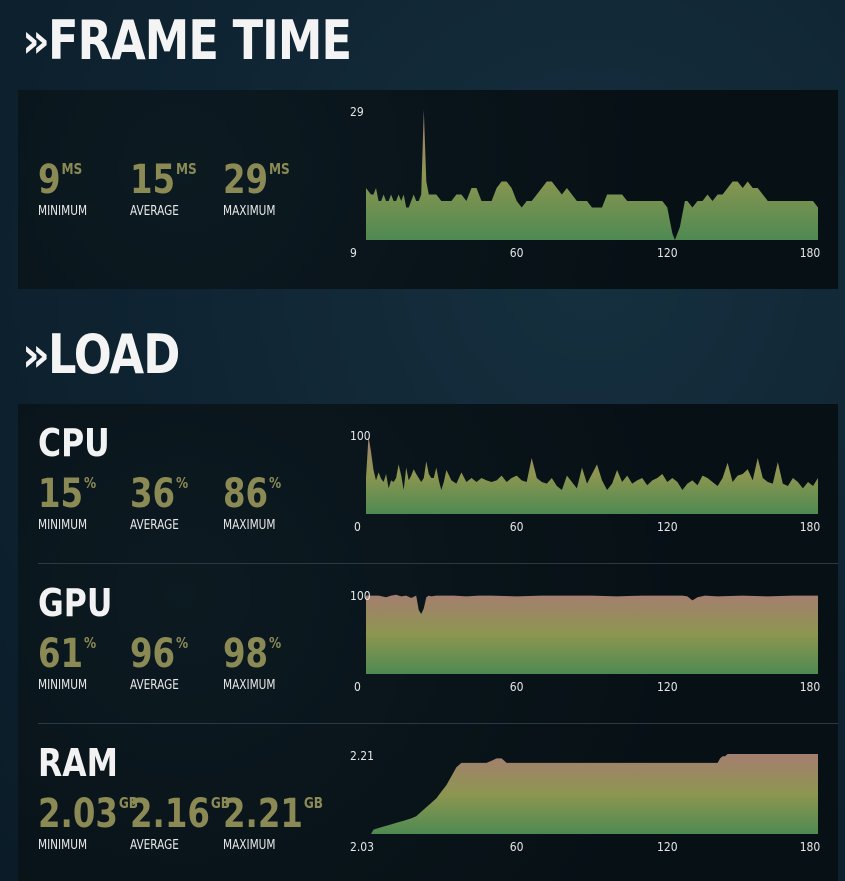 Image resolution: width=845 pixels, height=881 pixels. Describe the element at coordinates (75, 603) in the screenshot. I see `gpu-title: GPU` at that location.